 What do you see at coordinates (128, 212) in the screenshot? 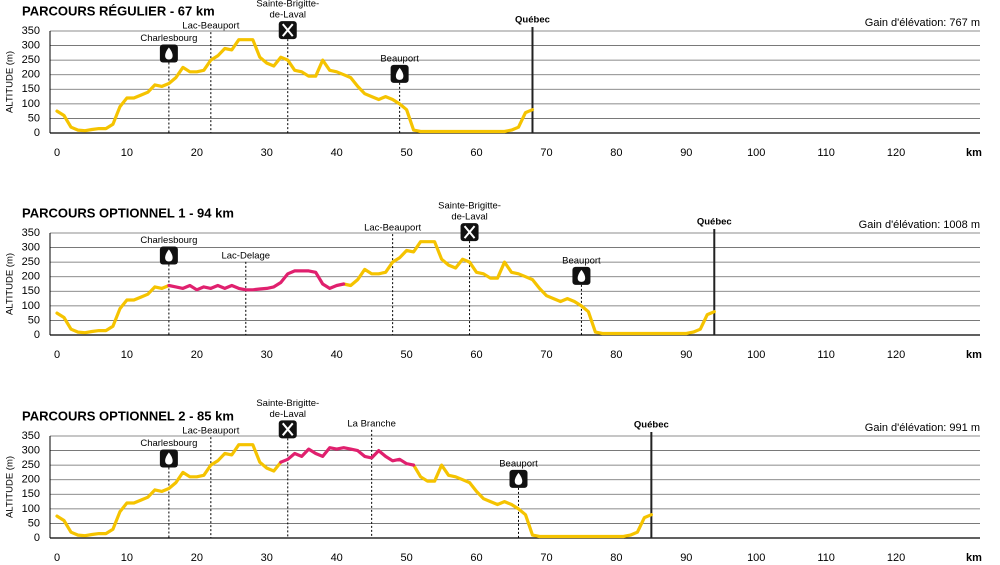
I see `chart-title: PARCOURS OPTIONNEL 1 - 94 km` at bounding box center [128, 212].